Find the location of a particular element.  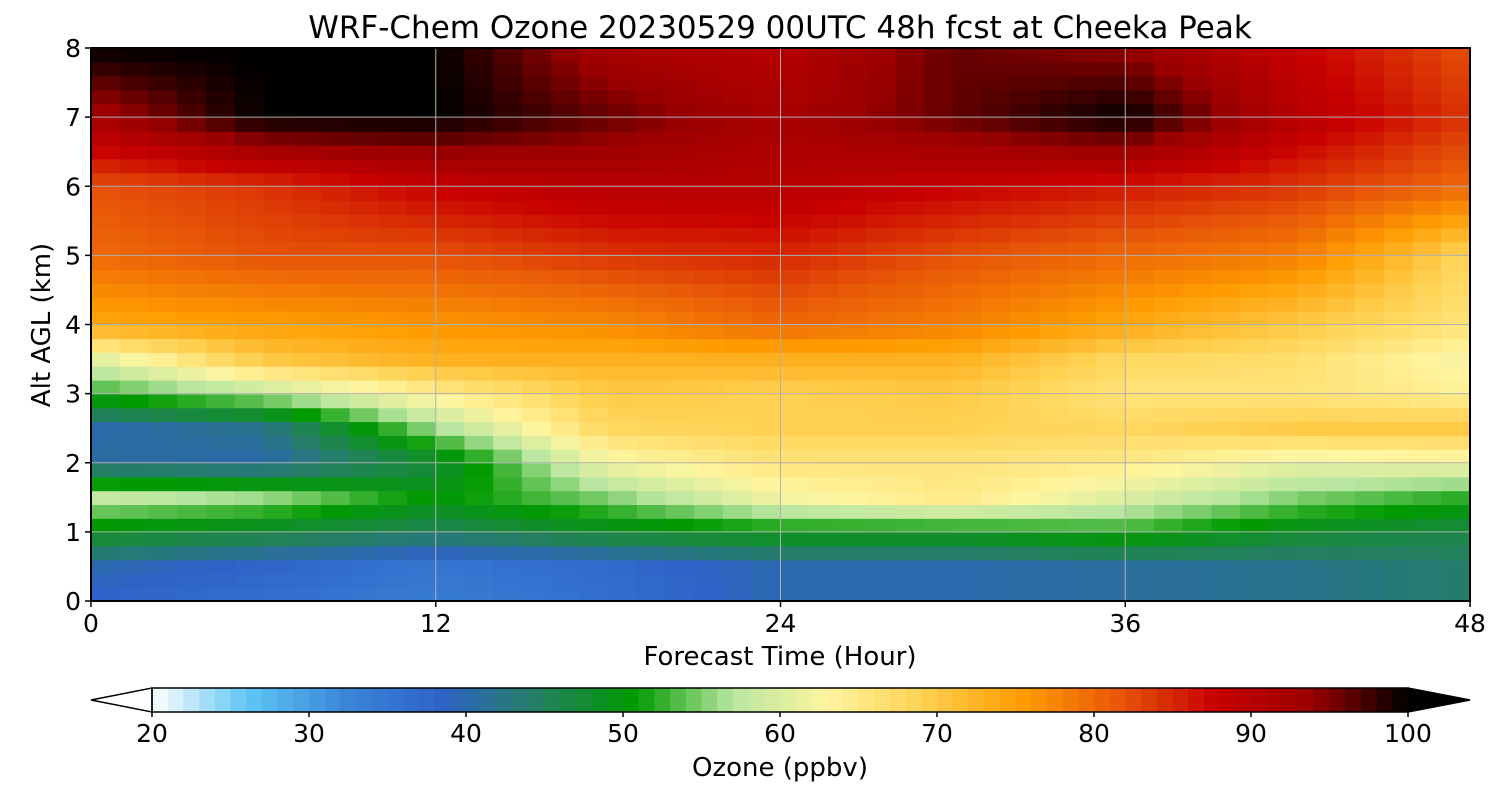

colorbar-label: Ozone (ppbv) is located at coordinates (780, 768).